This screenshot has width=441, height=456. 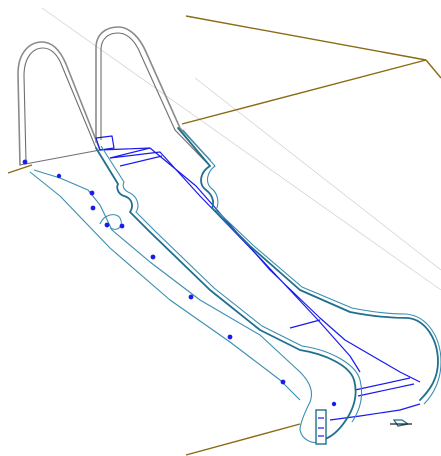 I want to click on support-post-body, so click(x=321, y=427).